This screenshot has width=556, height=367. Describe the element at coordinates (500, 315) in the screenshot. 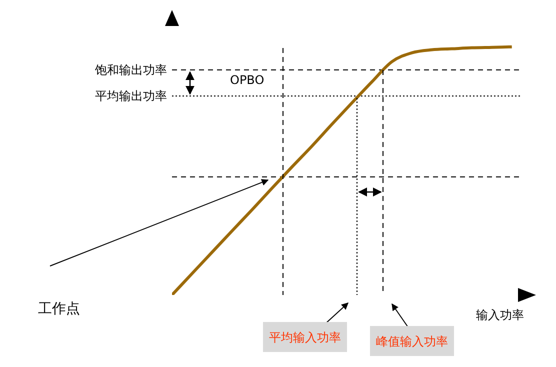

I see `x-axis-title: 输入功率` at that location.